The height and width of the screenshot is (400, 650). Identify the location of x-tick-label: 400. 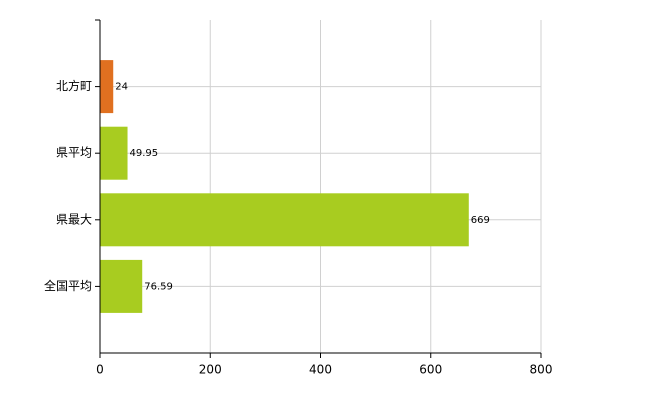
(320, 370).